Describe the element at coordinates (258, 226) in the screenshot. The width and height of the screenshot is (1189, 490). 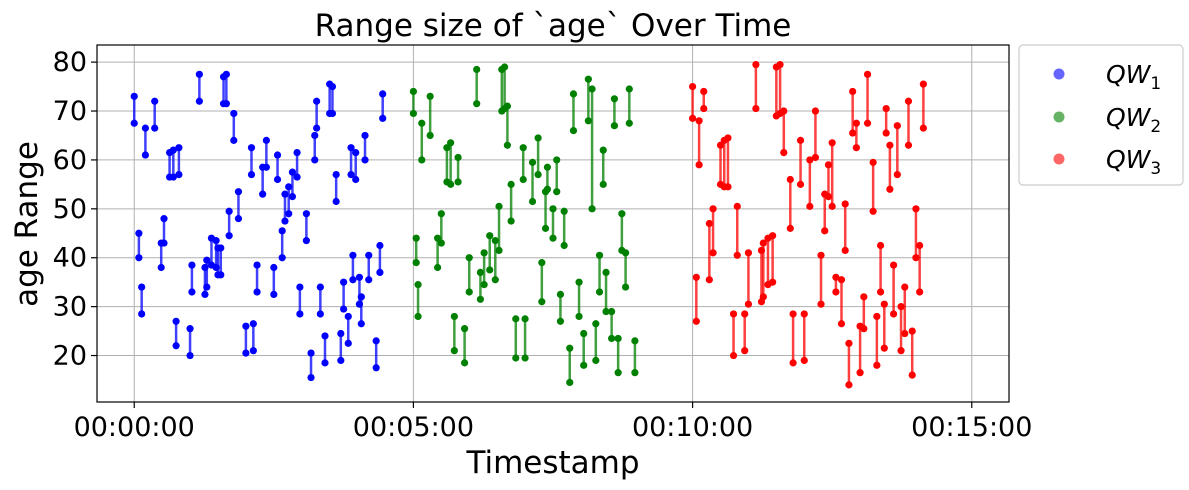
I see `series-qw1` at that location.